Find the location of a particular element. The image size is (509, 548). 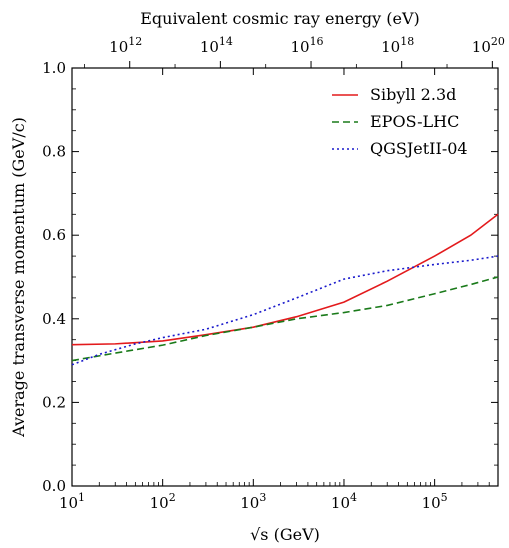

top-x-axis-title: Equivalent cosmic ray energy (eV) is located at coordinates (280, 18).